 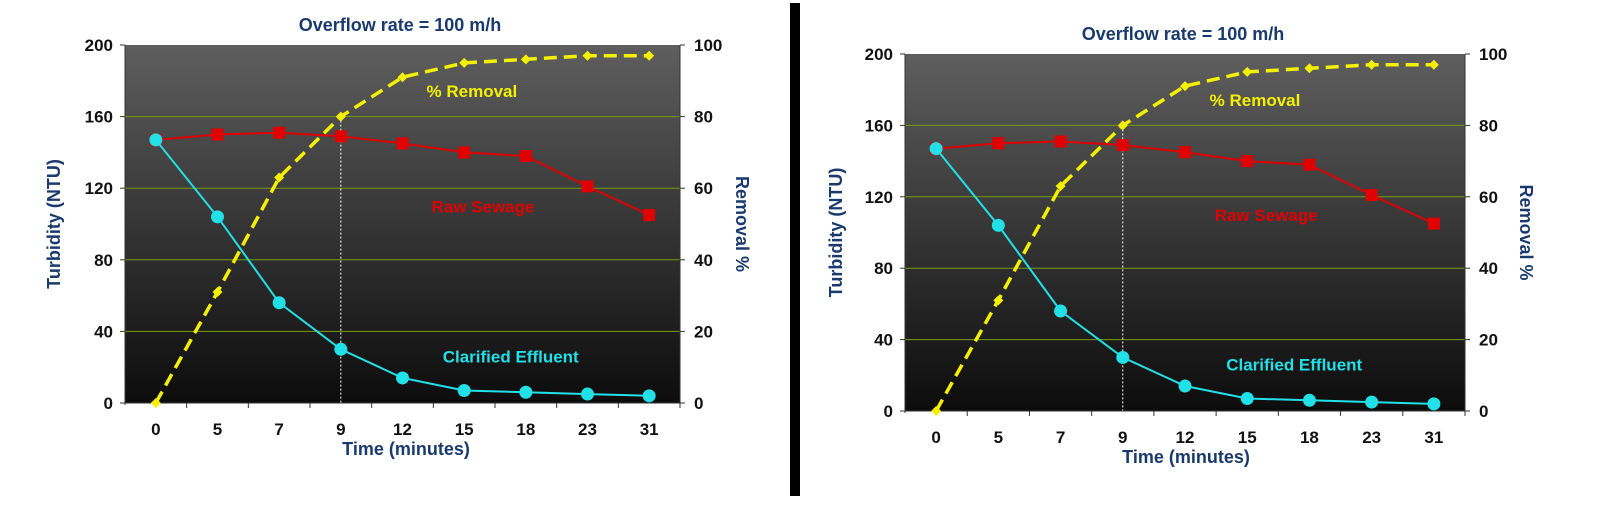 I want to click on chart-1-y2-axis-title: Removal %, so click(x=1526, y=232).